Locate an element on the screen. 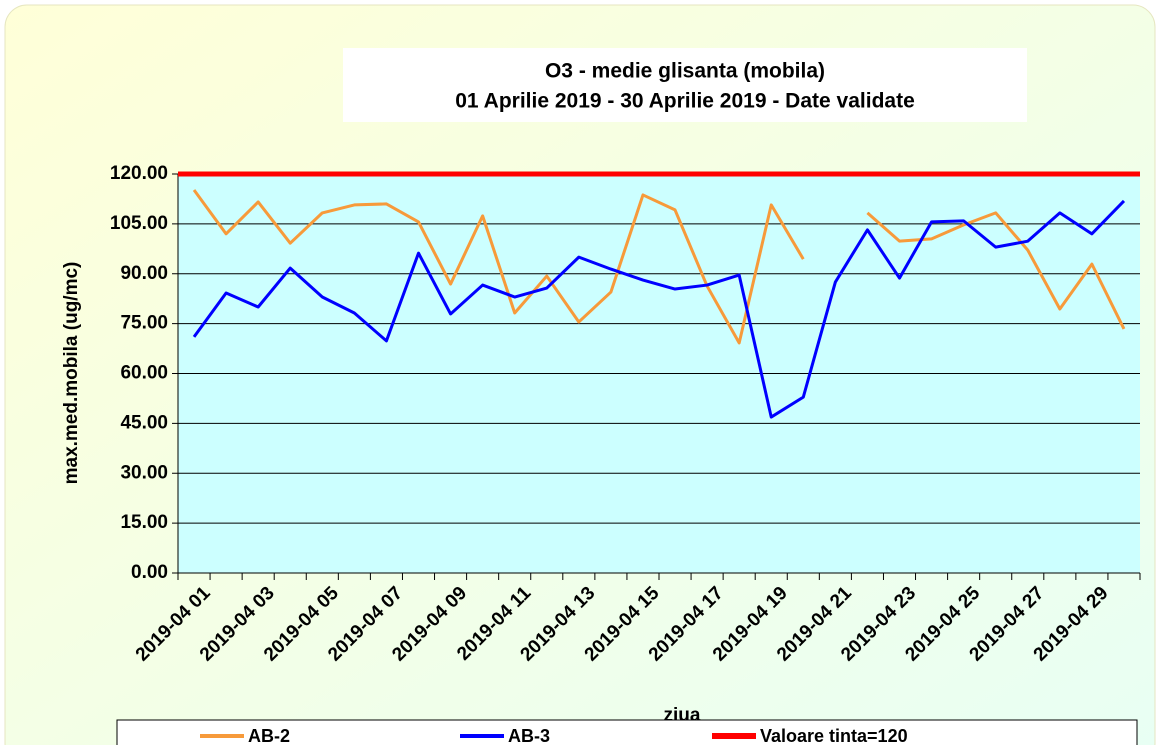  title-box is located at coordinates (685, 85).